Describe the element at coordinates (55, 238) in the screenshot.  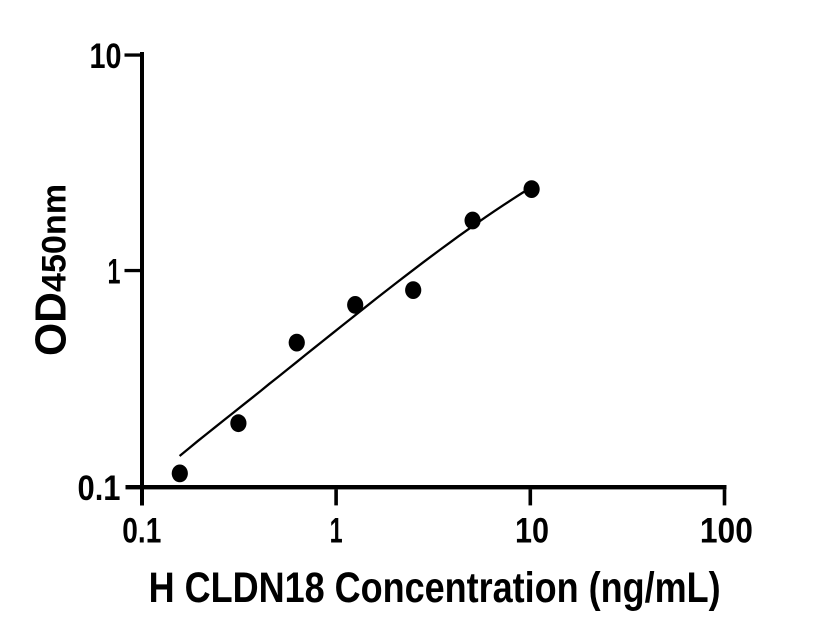
I see `svg-text: 450nm` at that location.